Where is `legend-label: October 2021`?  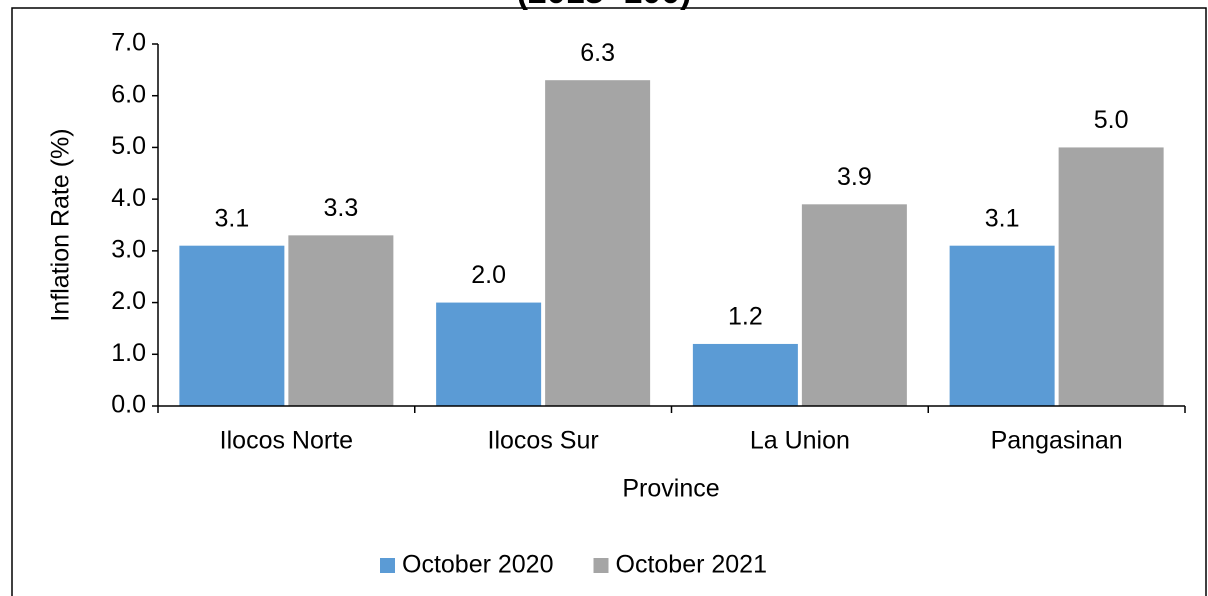 legend-label: October 2021 is located at coordinates (692, 565).